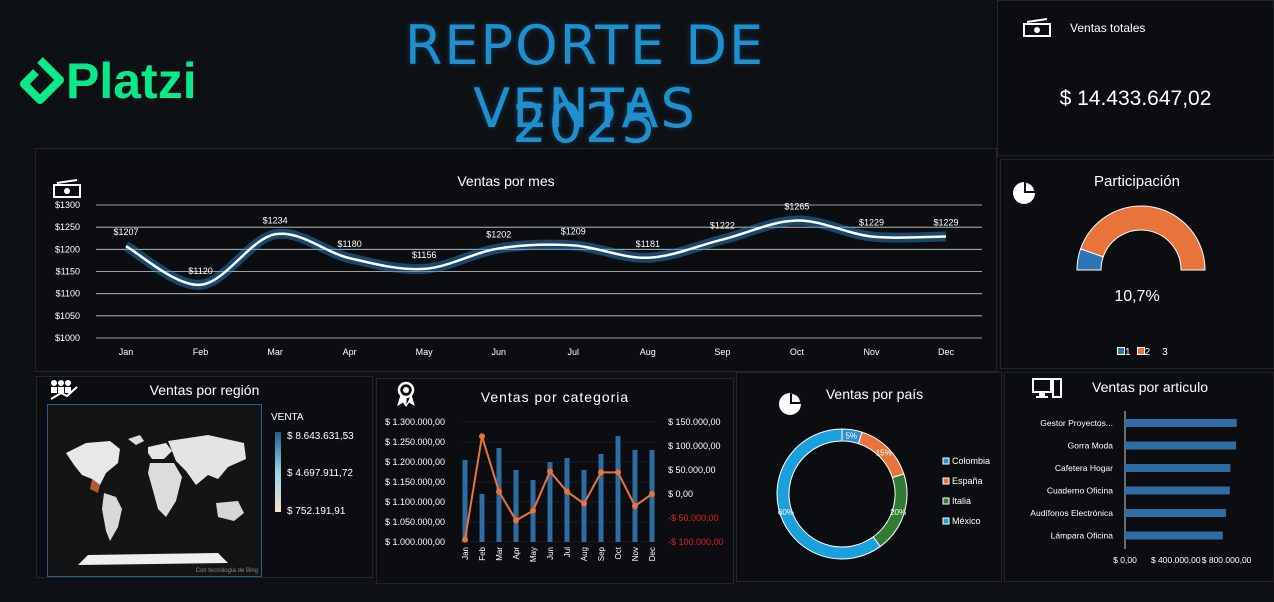  I want to click on y2-tick-label: -$ 100.000,00, so click(696, 542).